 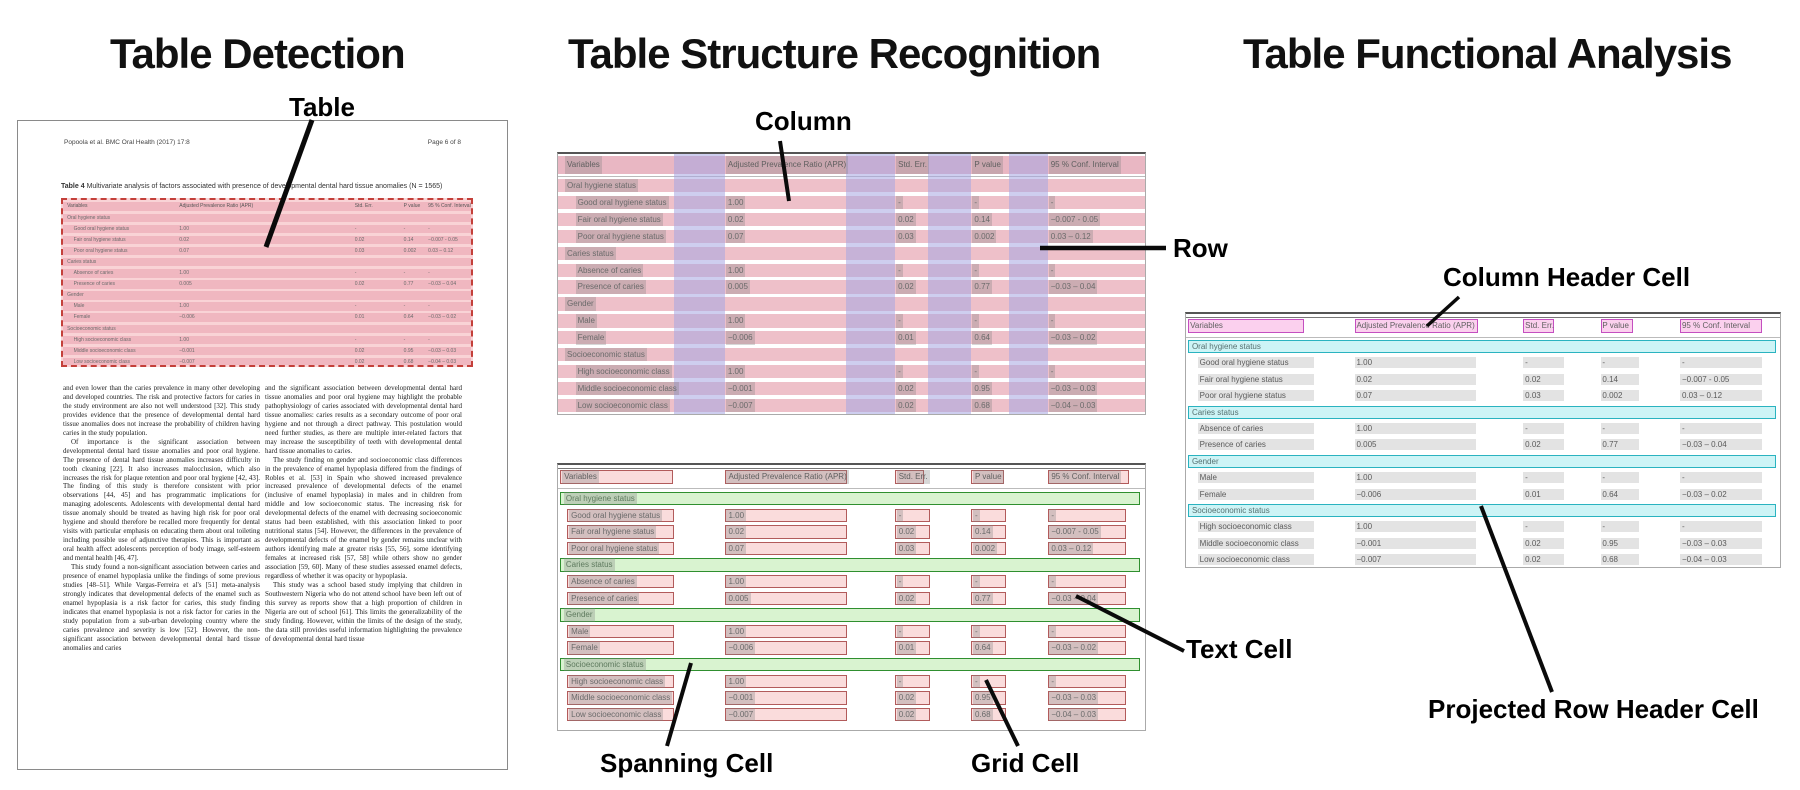 What do you see at coordinates (1241, 379) in the screenshot?
I see `cell-text: Fair oral hygiene status` at bounding box center [1241, 379].